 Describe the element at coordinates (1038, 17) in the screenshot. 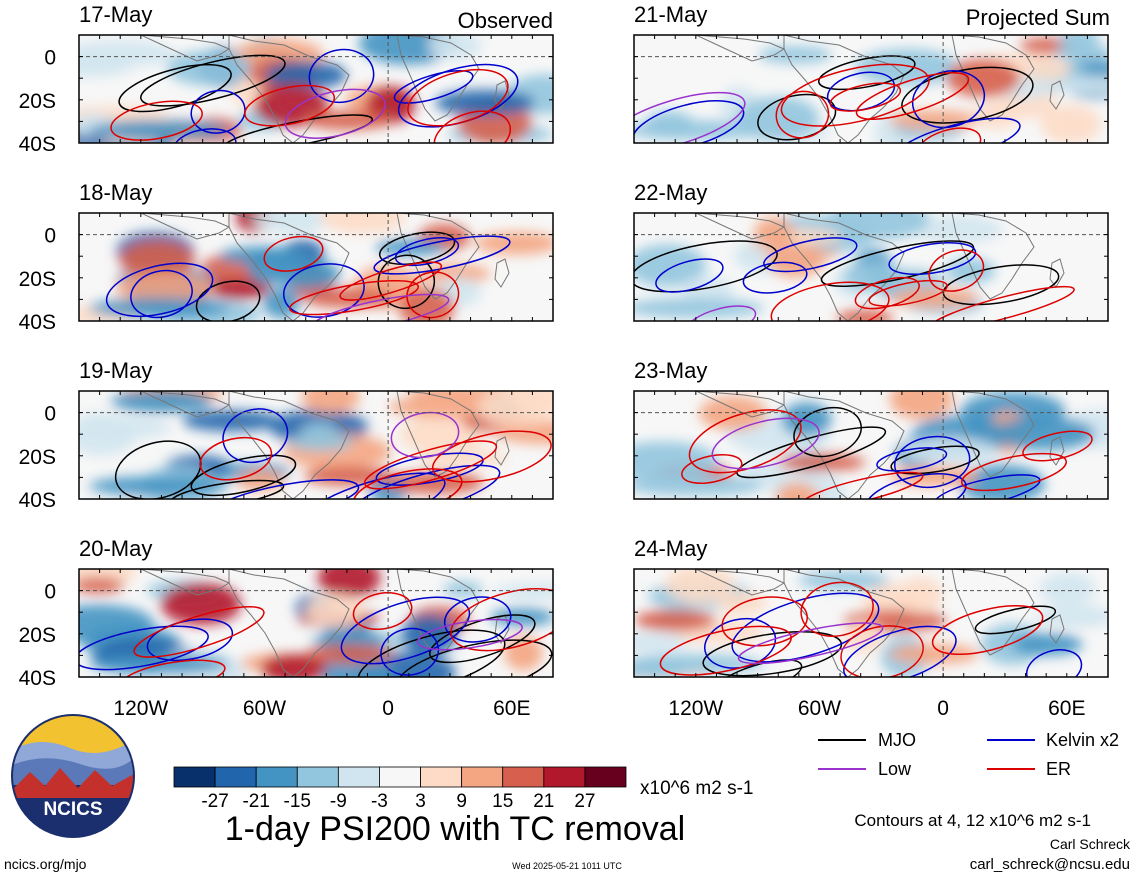

I see `projected-label: Projected Sum` at that location.